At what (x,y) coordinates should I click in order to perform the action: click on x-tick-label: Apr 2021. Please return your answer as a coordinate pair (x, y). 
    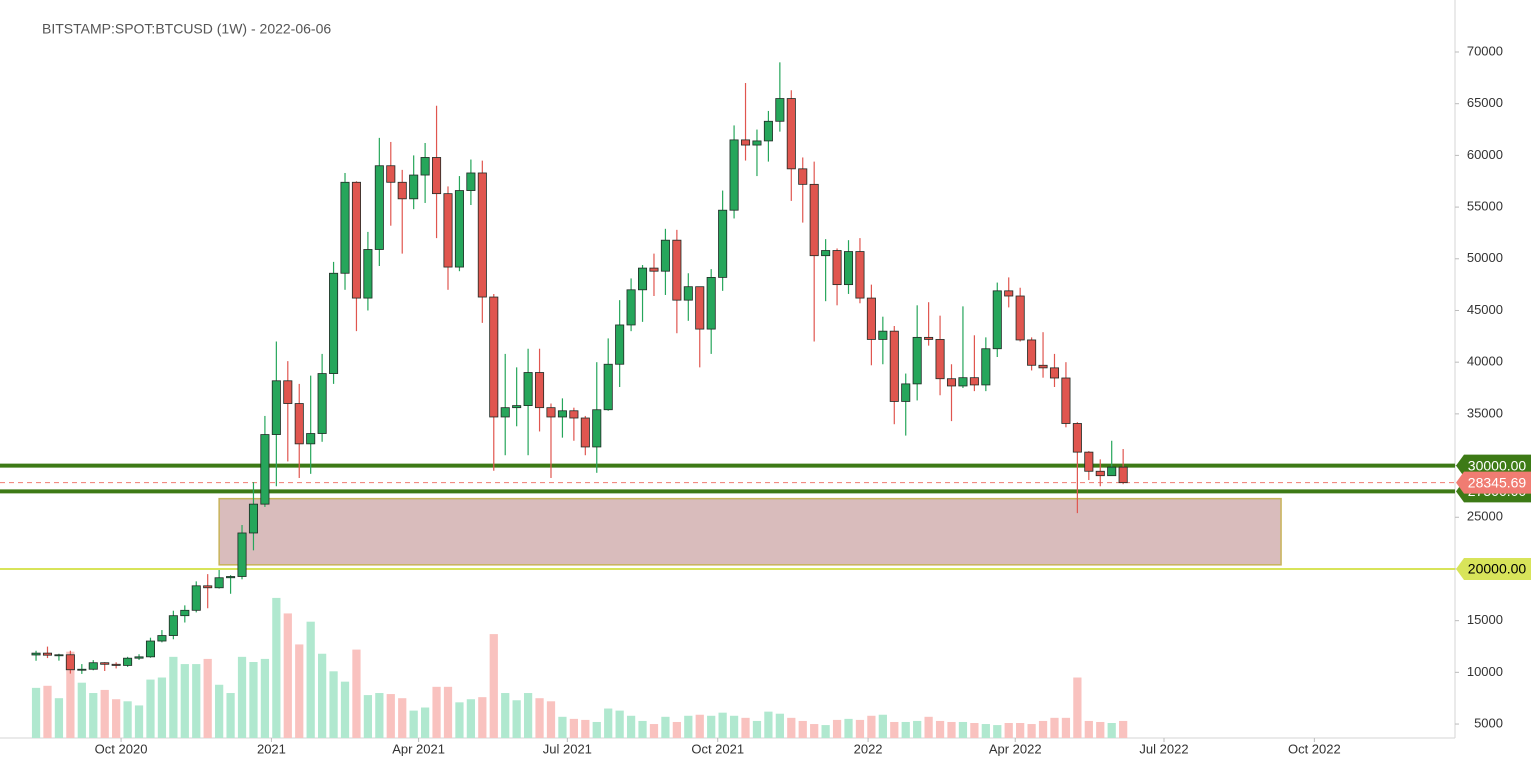
    Looking at the image, I should click on (418, 748).